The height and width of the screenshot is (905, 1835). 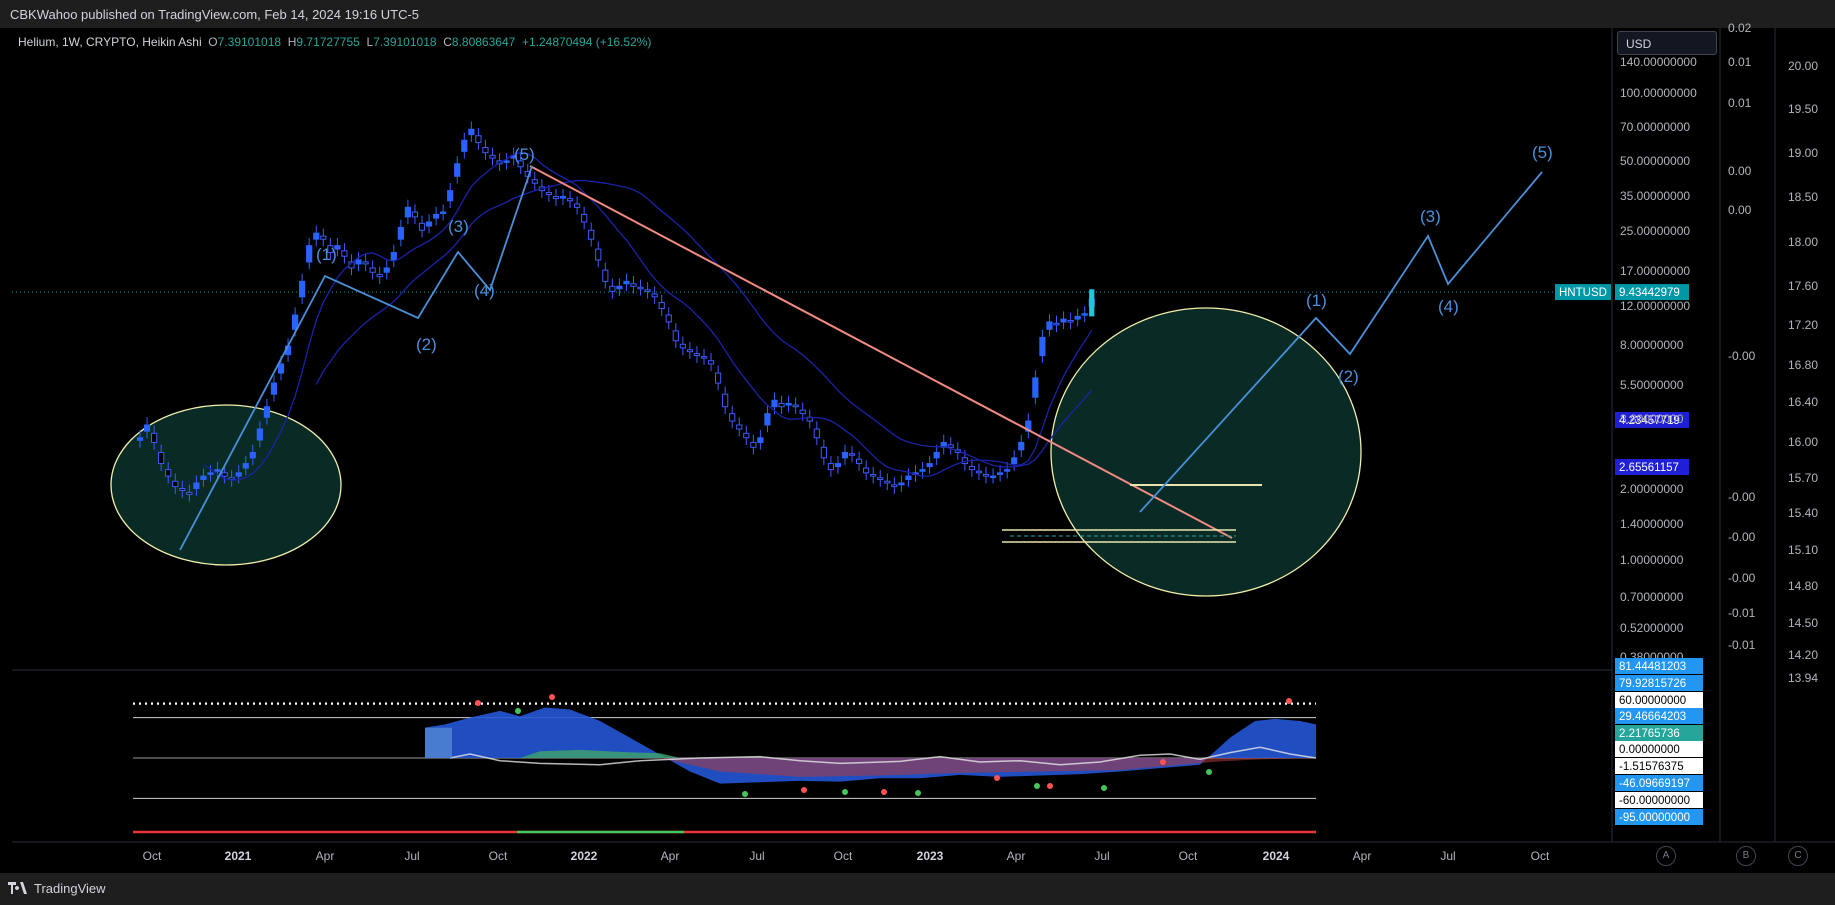 What do you see at coordinates (1654, 784) in the screenshot?
I see `osc-value-tag-text: -46.09669197` at bounding box center [1654, 784].